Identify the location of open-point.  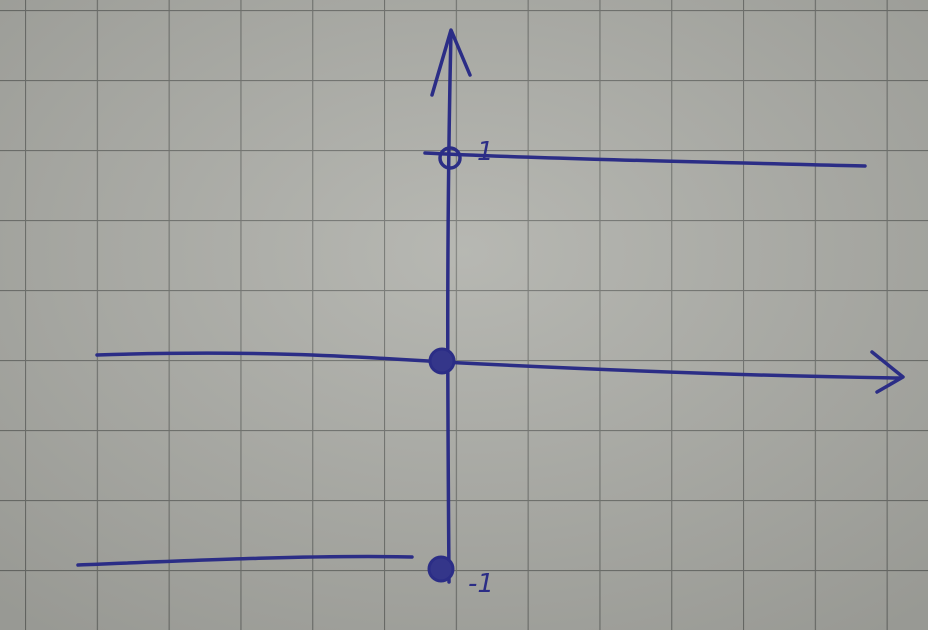
(450, 158).